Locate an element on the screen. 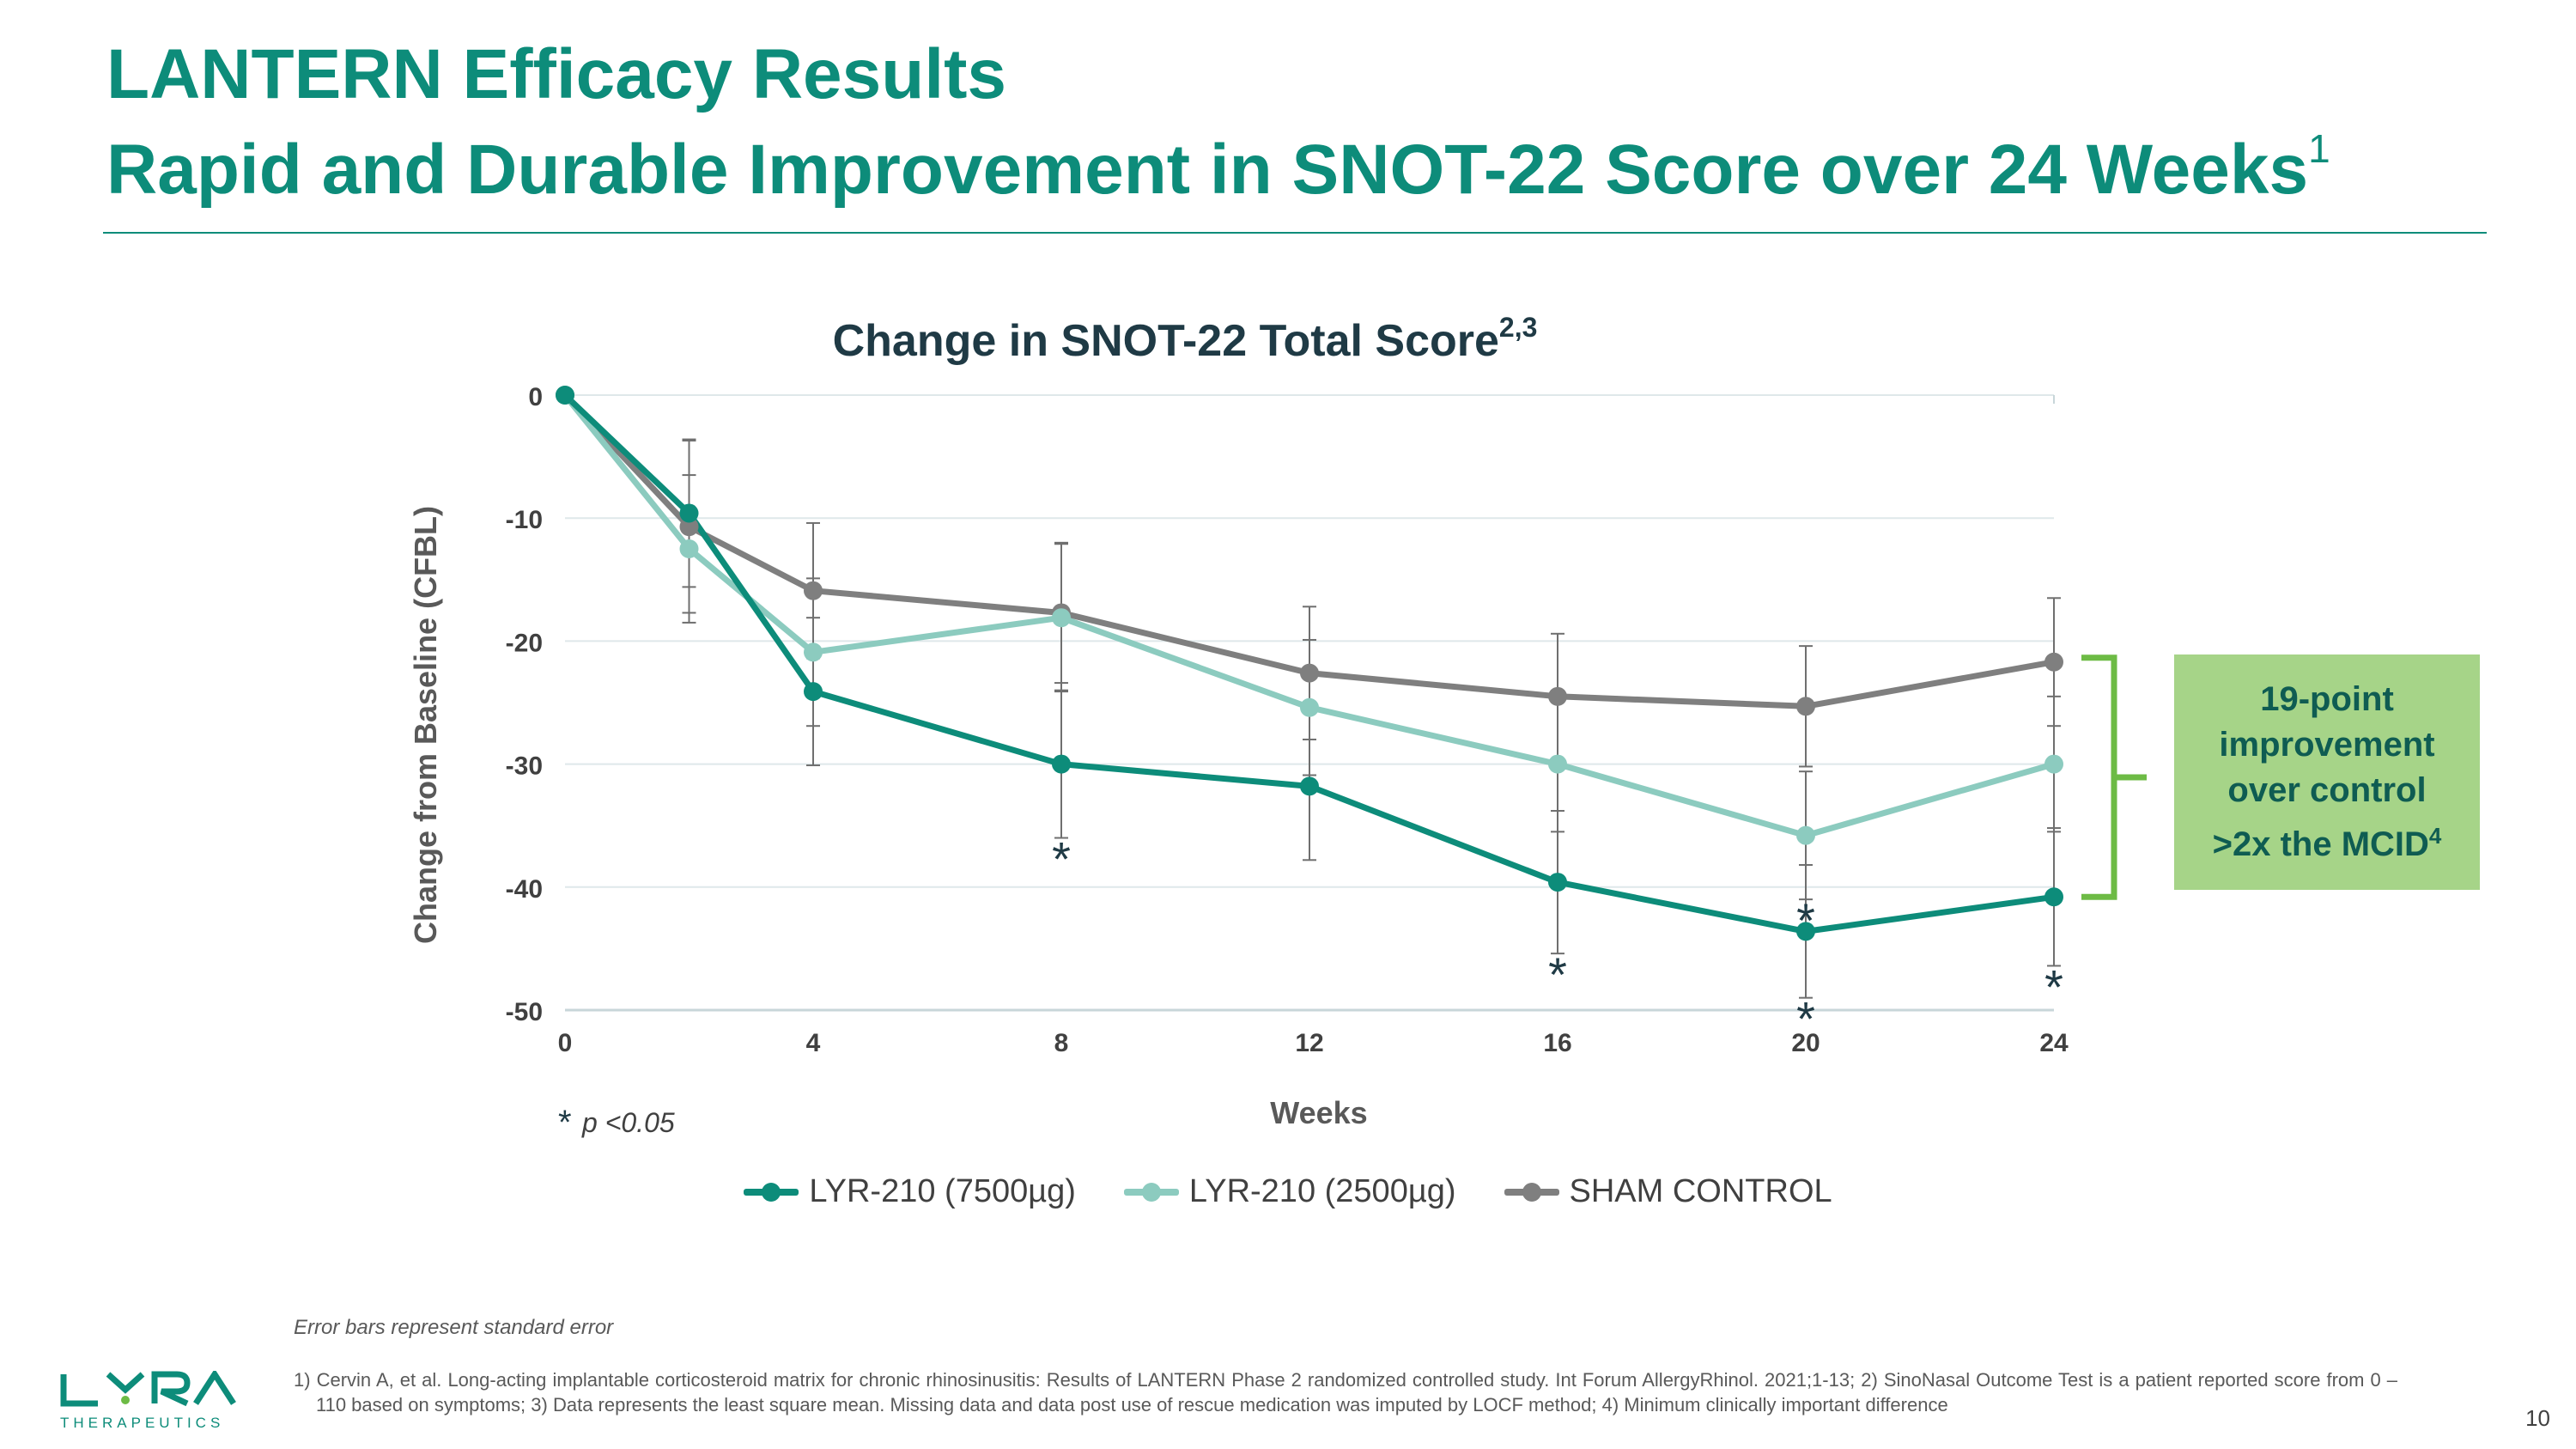  callout-line-4-text: >2x the MCID is located at coordinates (2320, 844).